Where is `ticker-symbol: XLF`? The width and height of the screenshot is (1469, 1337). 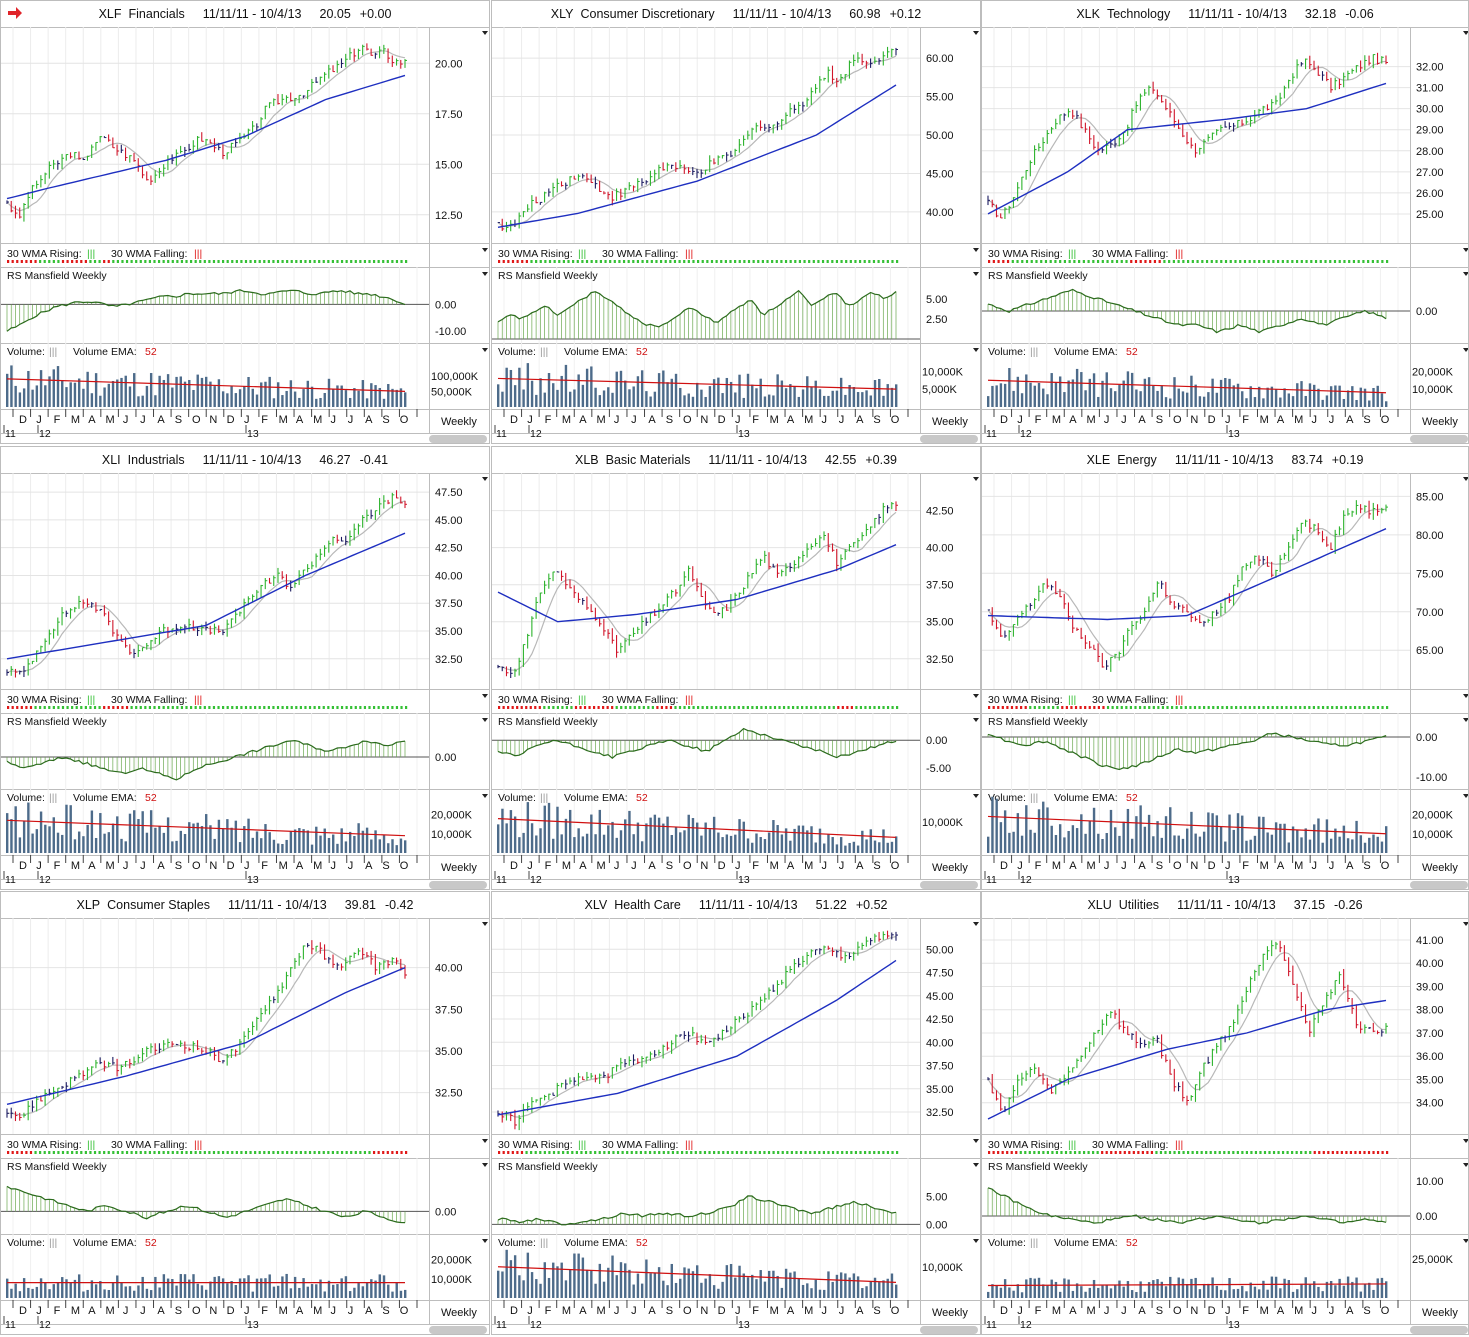
ticker-symbol: XLF is located at coordinates (110, 14).